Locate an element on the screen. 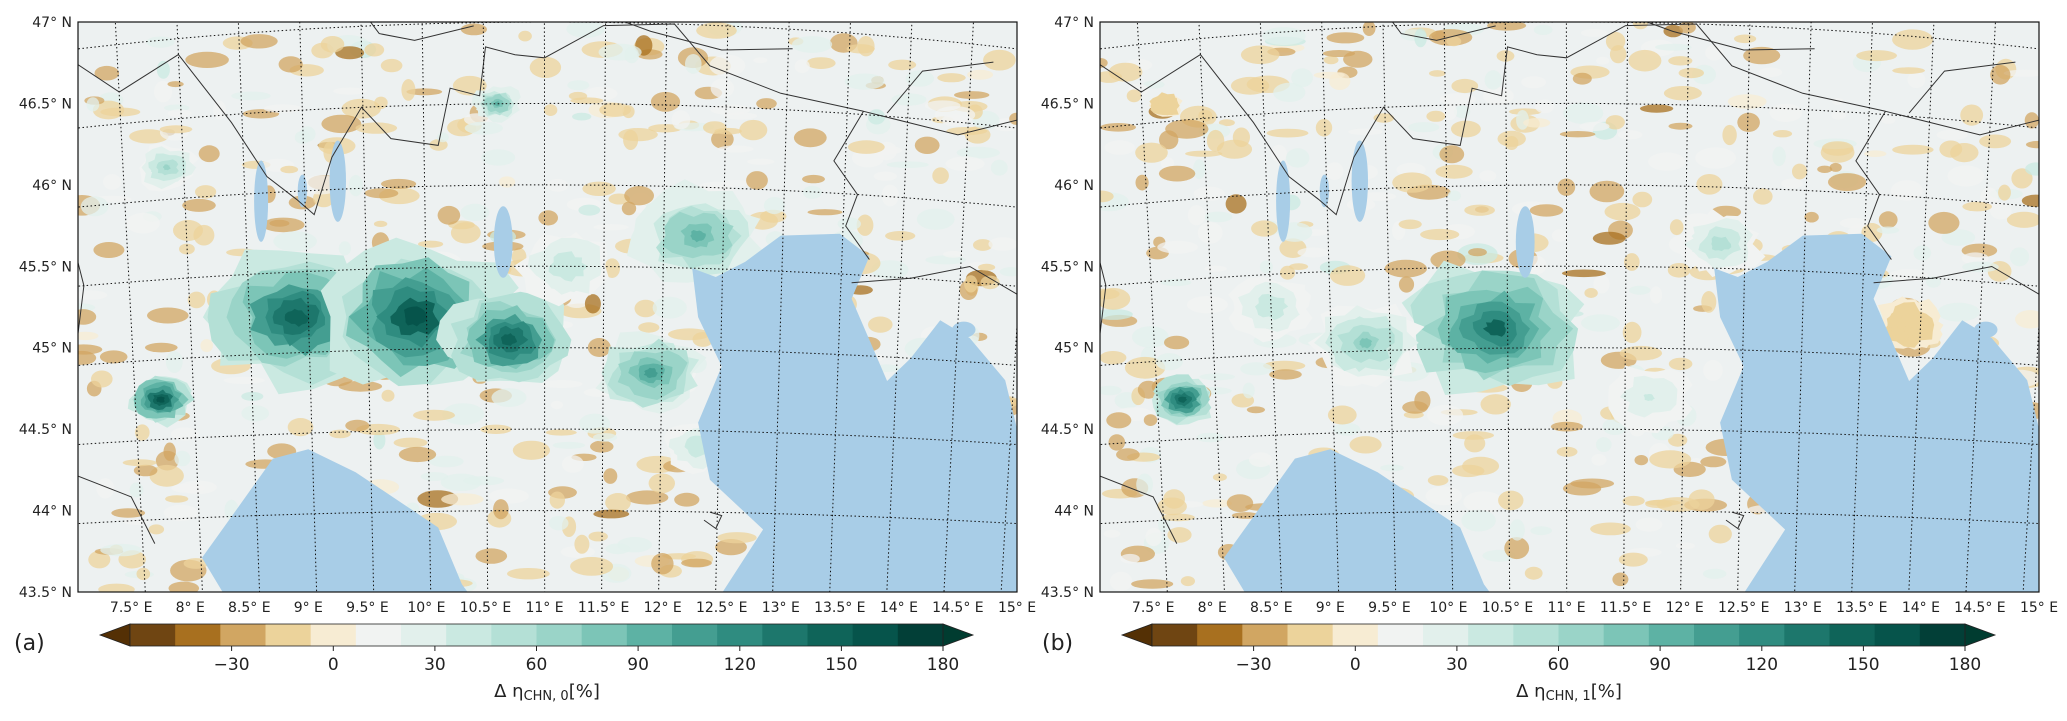  lat-tick-label: 47° N is located at coordinates (1074, 23).